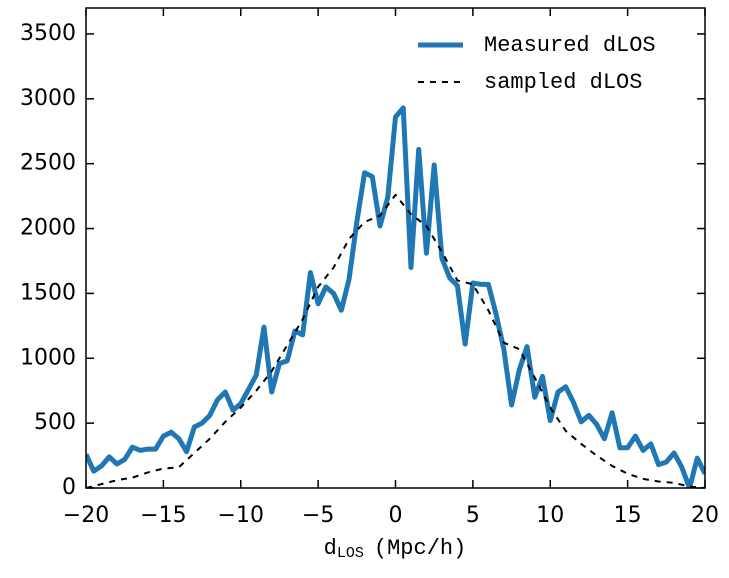 The height and width of the screenshot is (578, 729). What do you see at coordinates (396, 515) in the screenshot?
I see `x-tick-label: 0` at bounding box center [396, 515].